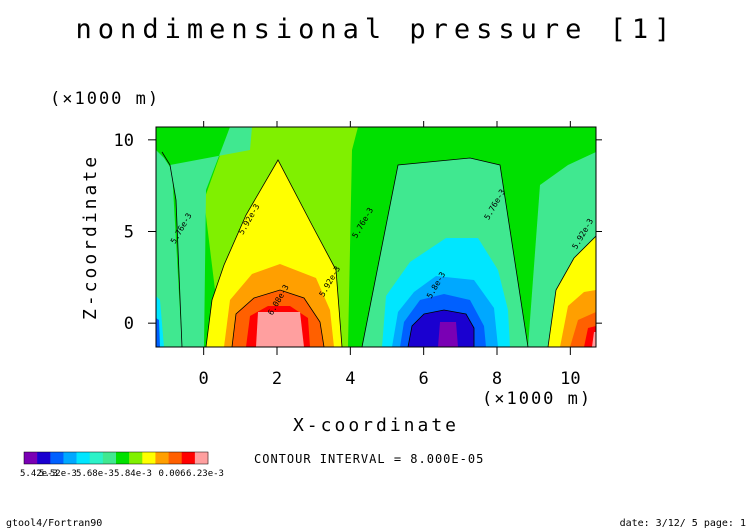 This screenshot has width=752, height=532. Describe the element at coordinates (683, 523) in the screenshot. I see `footer-right: date: 3/12/ 5 page: 1` at that location.